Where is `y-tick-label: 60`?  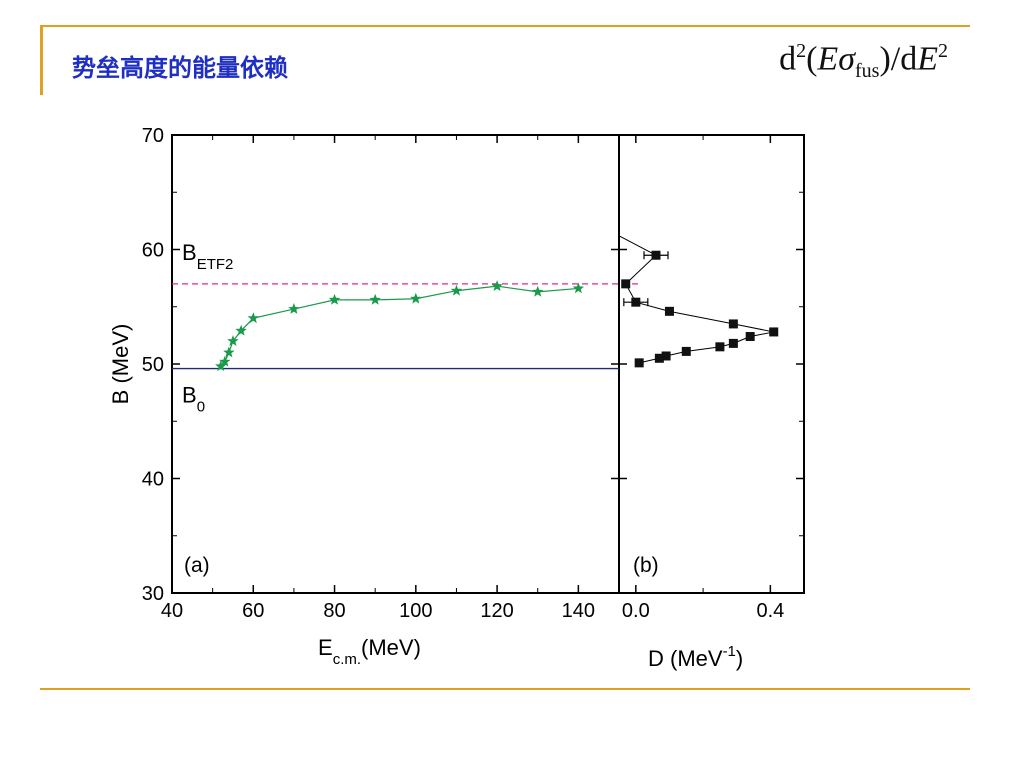 y-tick-label: 60 is located at coordinates (153, 251).